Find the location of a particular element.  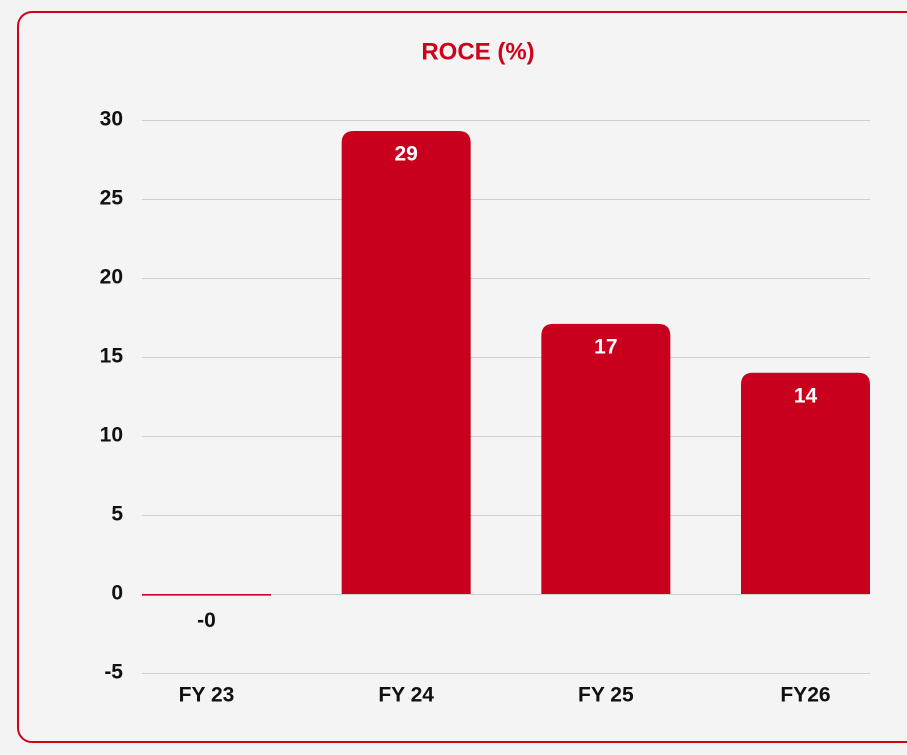

x-tick-label: FY26 is located at coordinates (805, 695).